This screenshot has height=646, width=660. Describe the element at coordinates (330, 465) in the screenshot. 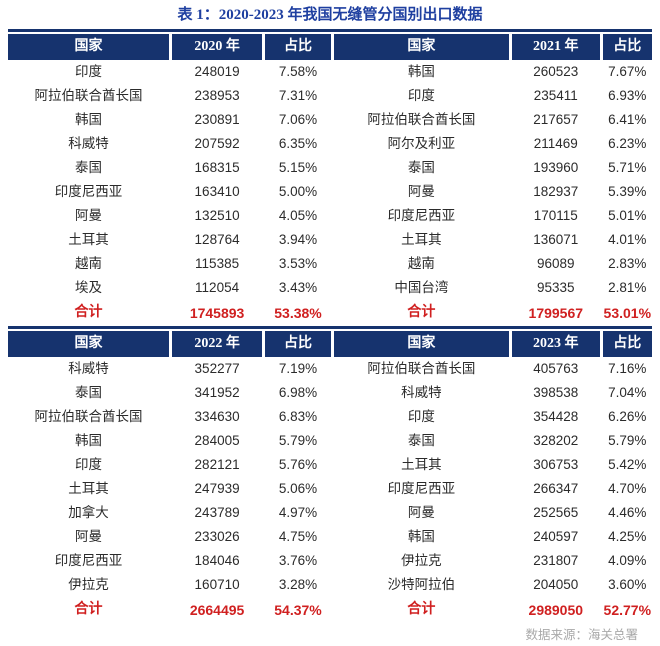

I see `table-row: 印度 282121 5.76% 土耳其 306753 5.42%` at that location.